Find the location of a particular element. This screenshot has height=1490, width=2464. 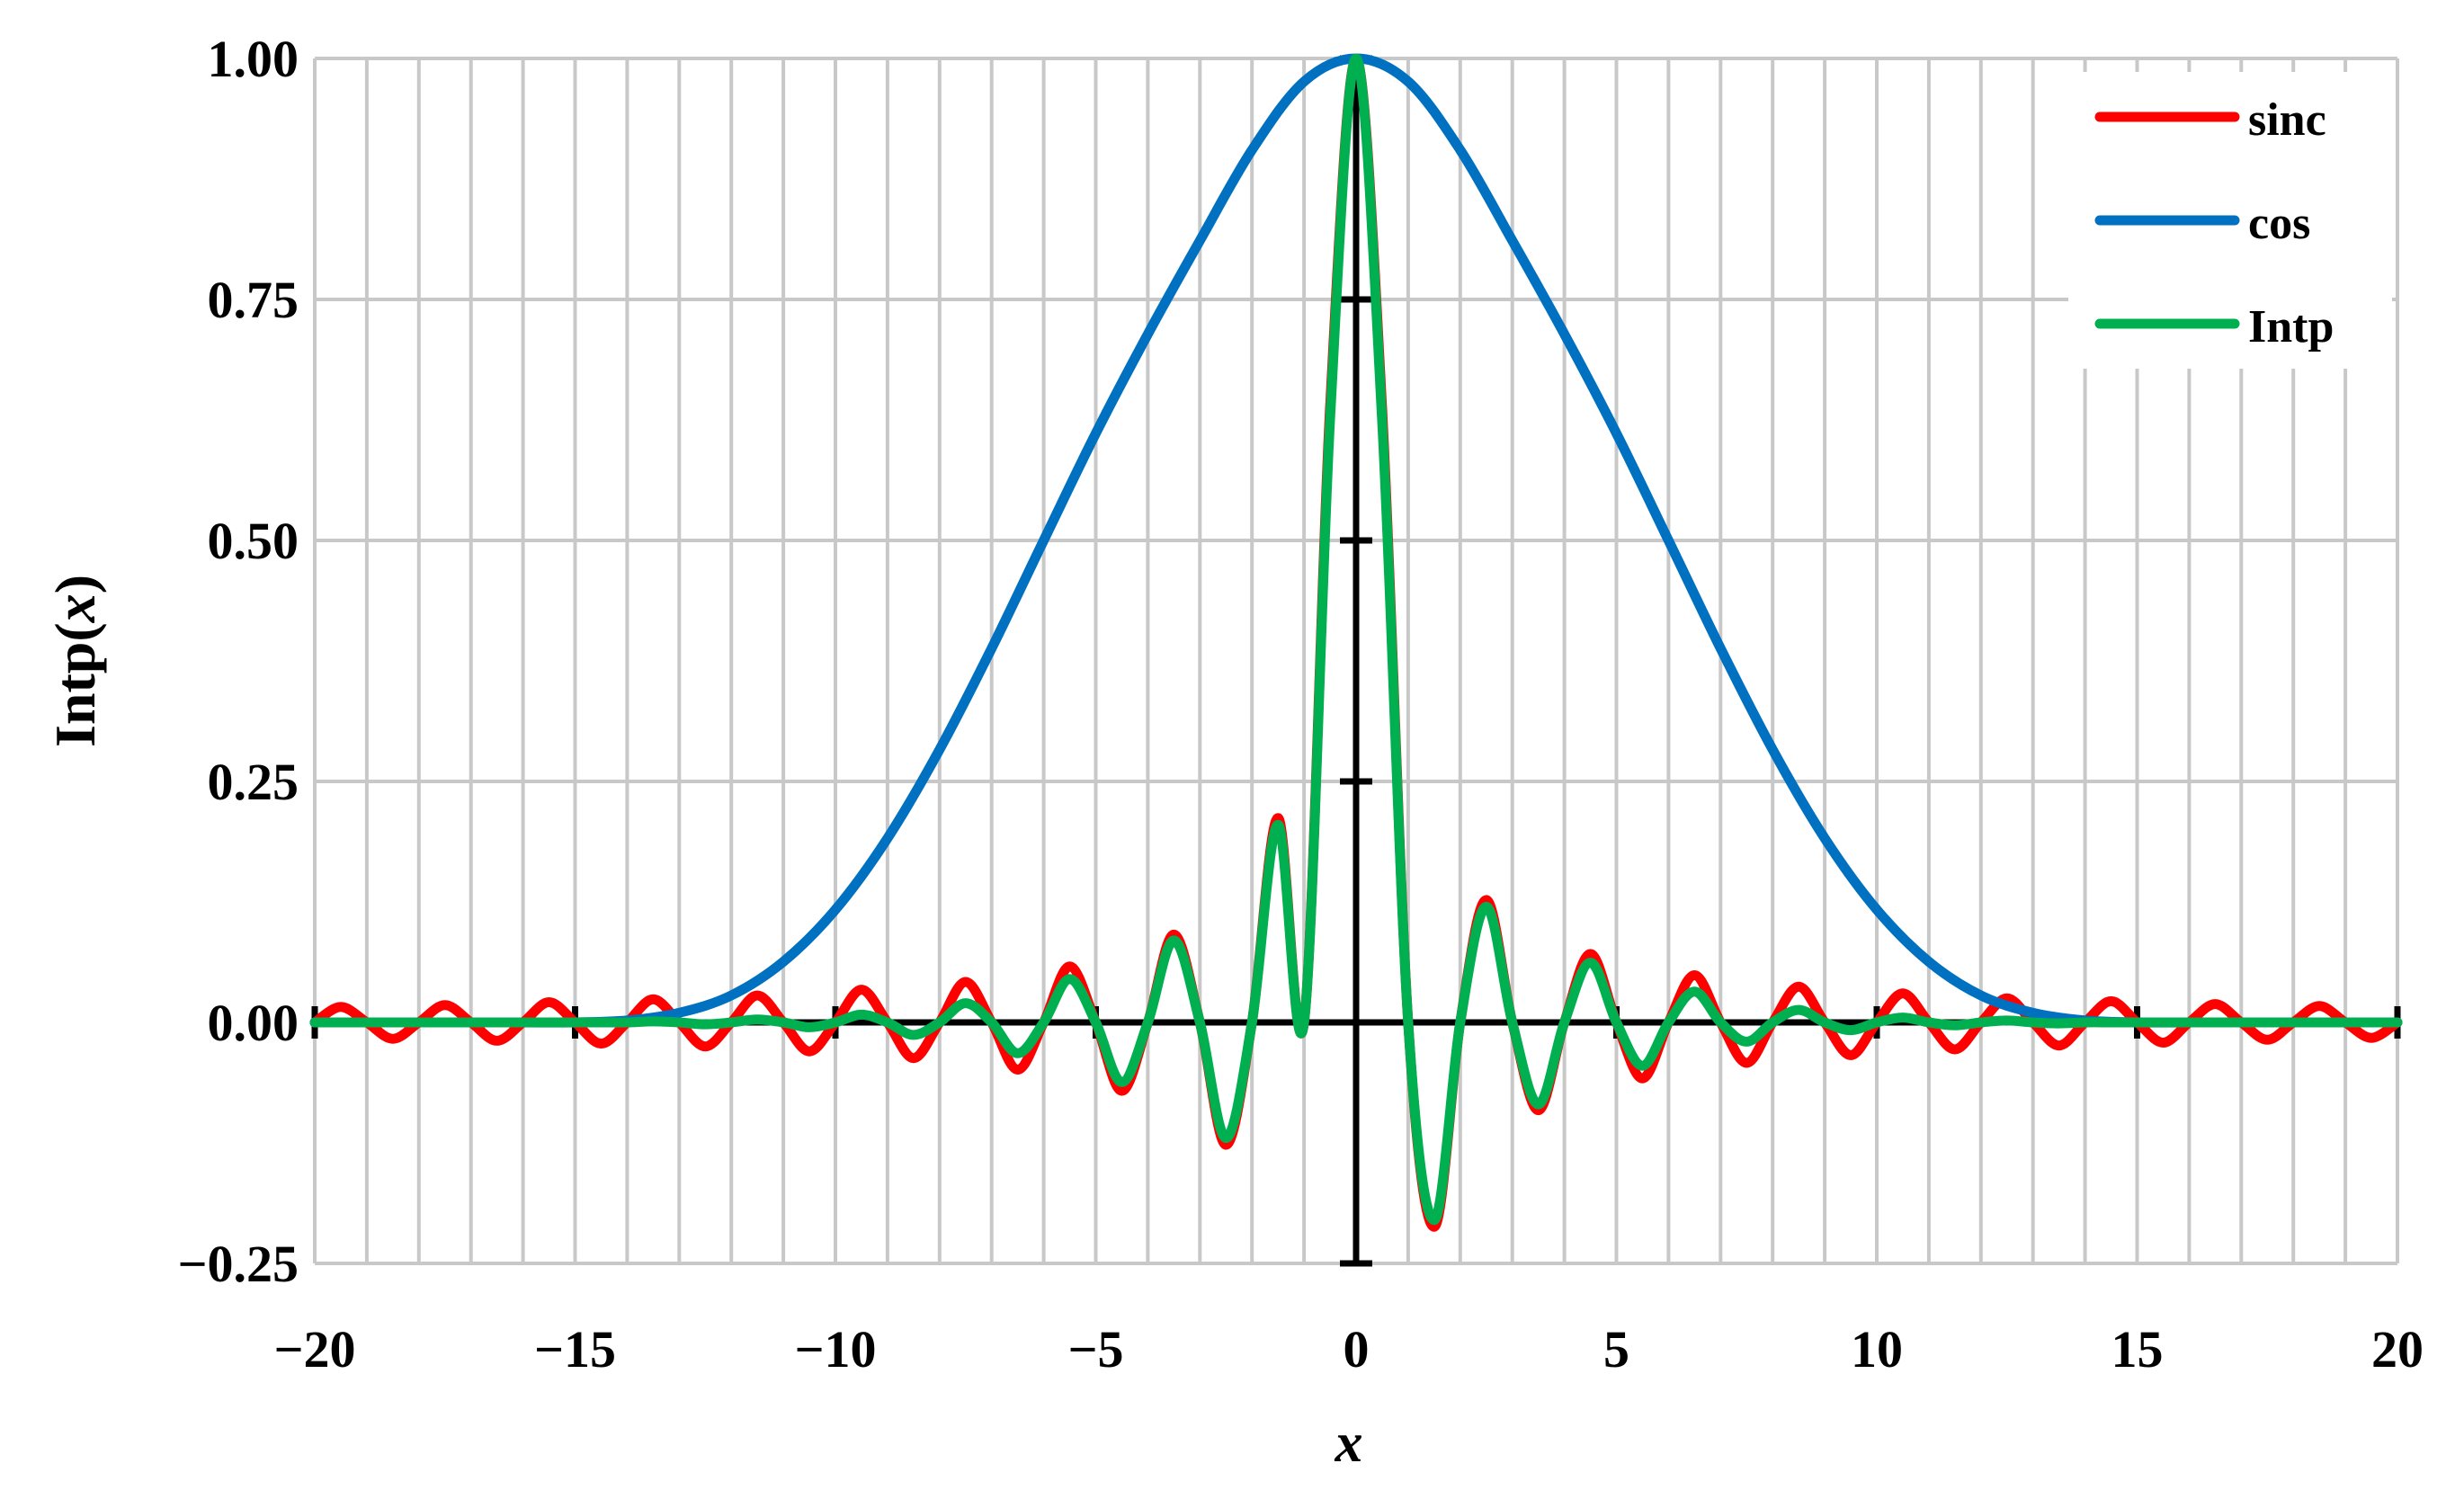

y-tick-label: 0.50 is located at coordinates (253, 541).